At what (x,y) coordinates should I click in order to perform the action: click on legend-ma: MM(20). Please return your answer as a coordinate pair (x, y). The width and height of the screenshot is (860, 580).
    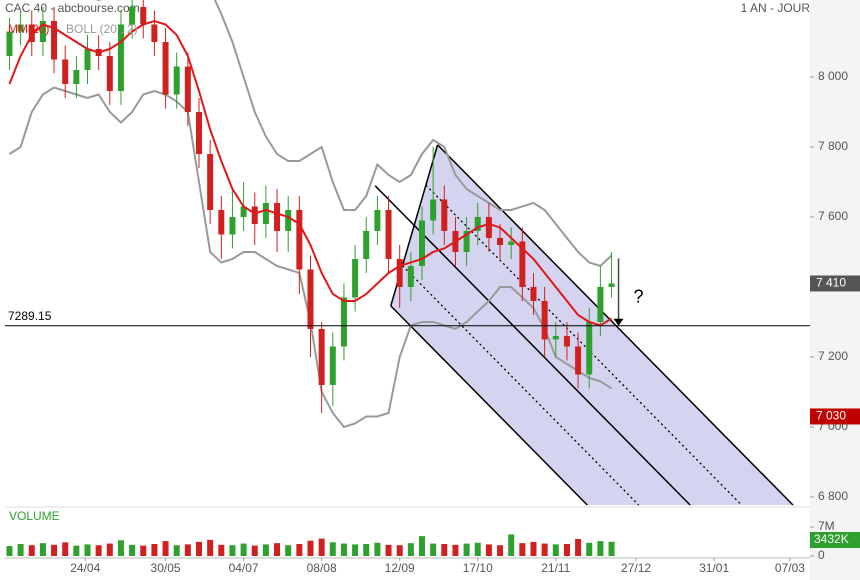
    Looking at the image, I should click on (28, 29).